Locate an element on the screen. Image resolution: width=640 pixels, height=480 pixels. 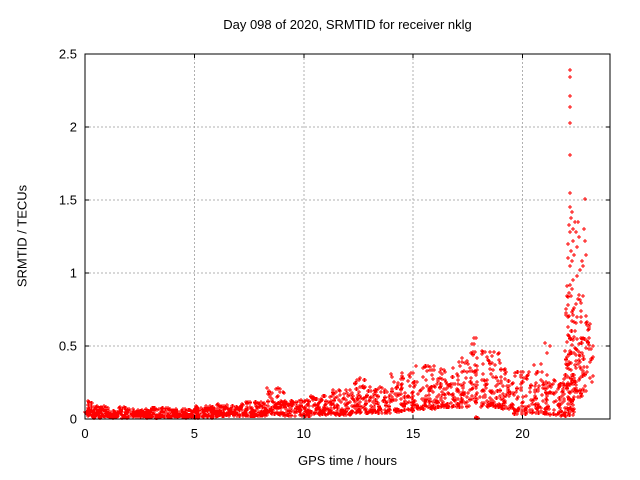
y-tick-label: 1 is located at coordinates (73, 273).